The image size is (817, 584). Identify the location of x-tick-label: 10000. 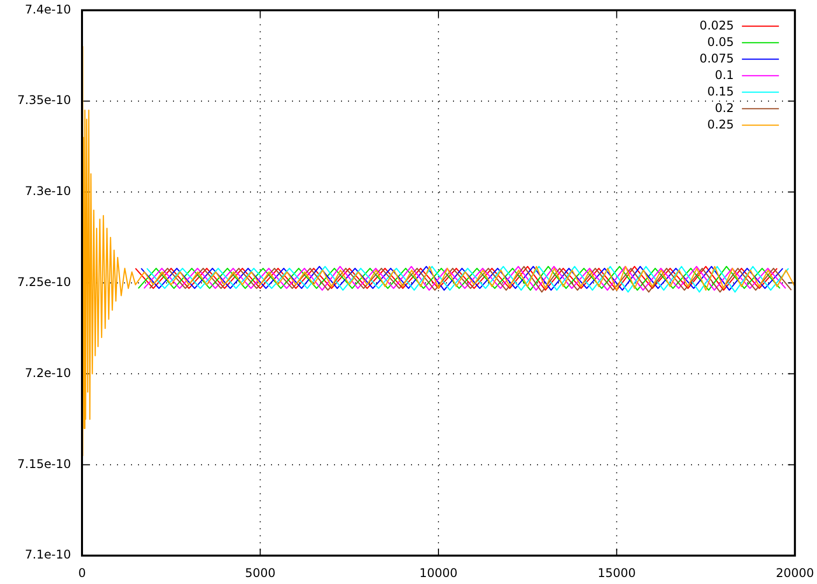
(438, 573).